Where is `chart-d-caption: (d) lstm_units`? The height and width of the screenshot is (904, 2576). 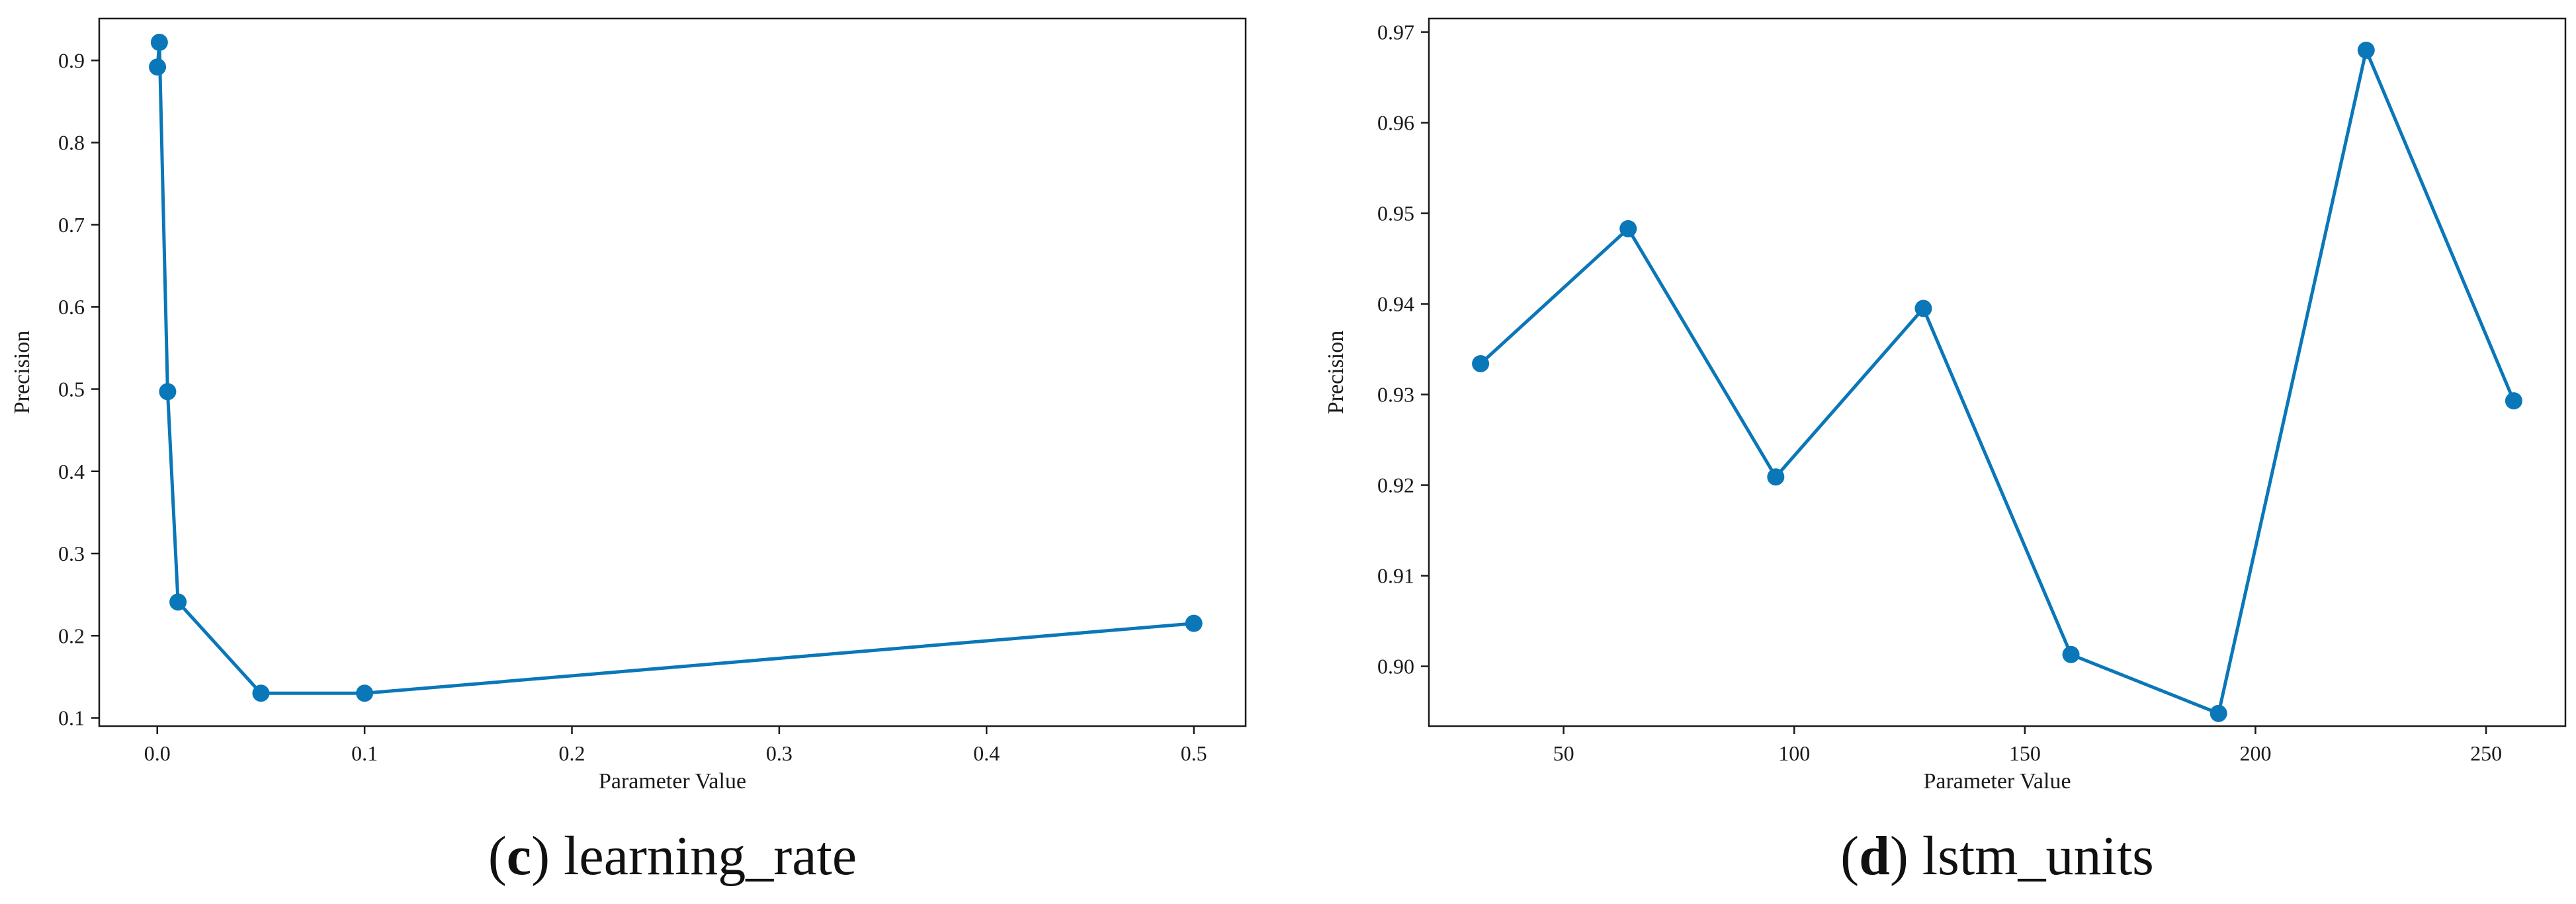 chart-d-caption: (d) lstm_units is located at coordinates (1997, 856).